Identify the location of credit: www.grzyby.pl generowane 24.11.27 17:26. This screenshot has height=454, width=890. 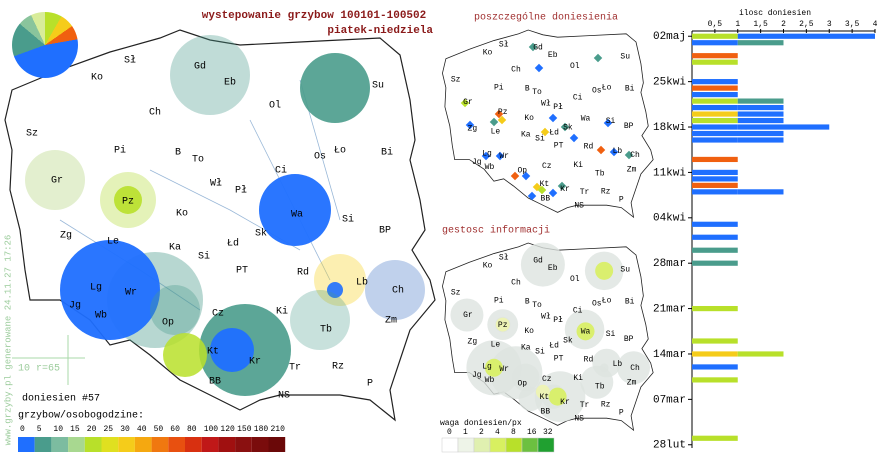
(8, 340).